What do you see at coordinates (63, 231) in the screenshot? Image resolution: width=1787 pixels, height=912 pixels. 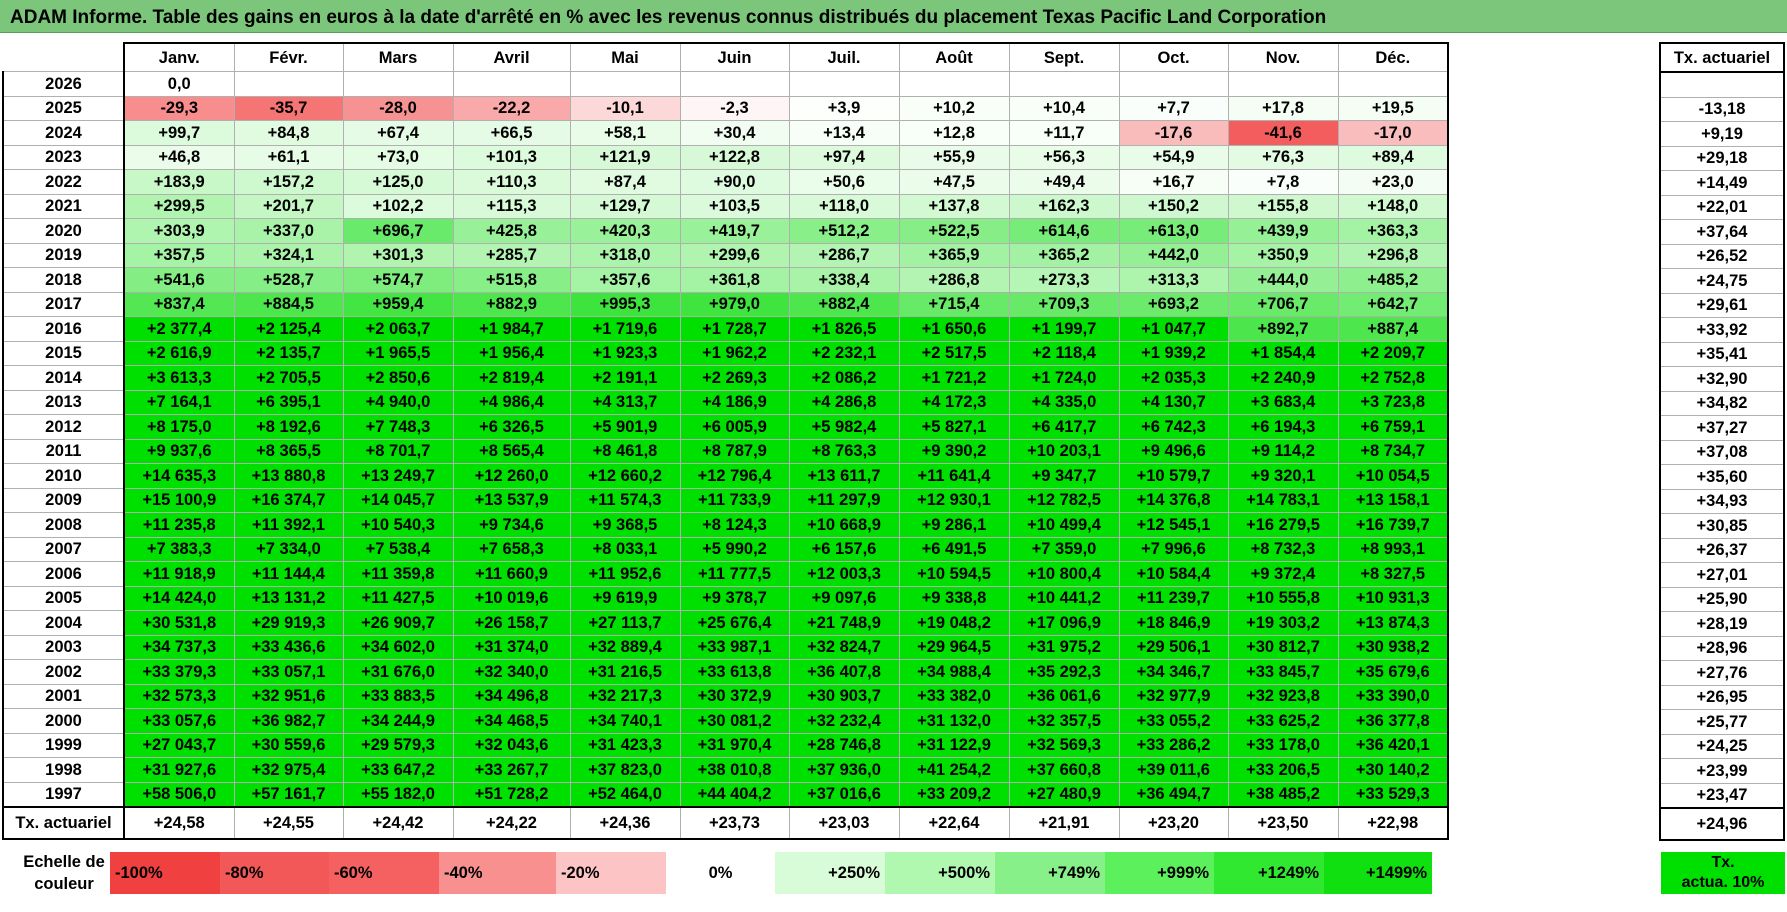 I see `year-label: 2020` at bounding box center [63, 231].